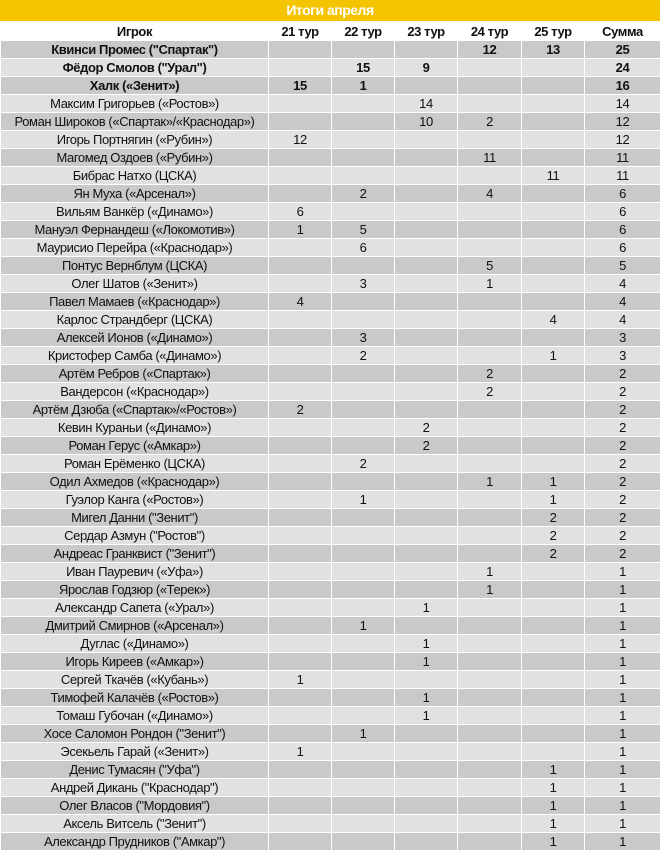  Describe the element at coordinates (134, 553) in the screenshot. I see `player-name: Андреас Гранквист ("Зенит")` at that location.